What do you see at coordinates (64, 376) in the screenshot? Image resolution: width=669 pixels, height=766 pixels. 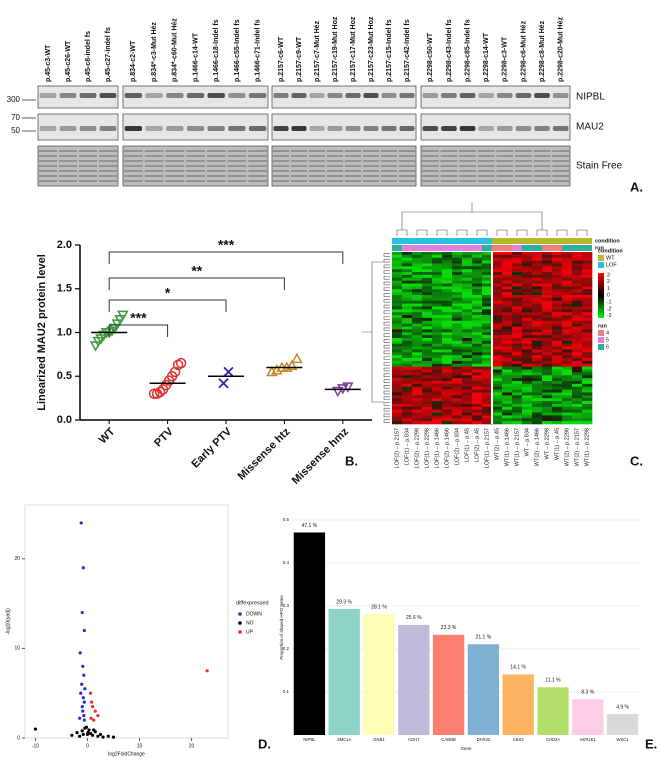 I see `y-tick-label: 0.5` at bounding box center [64, 376].